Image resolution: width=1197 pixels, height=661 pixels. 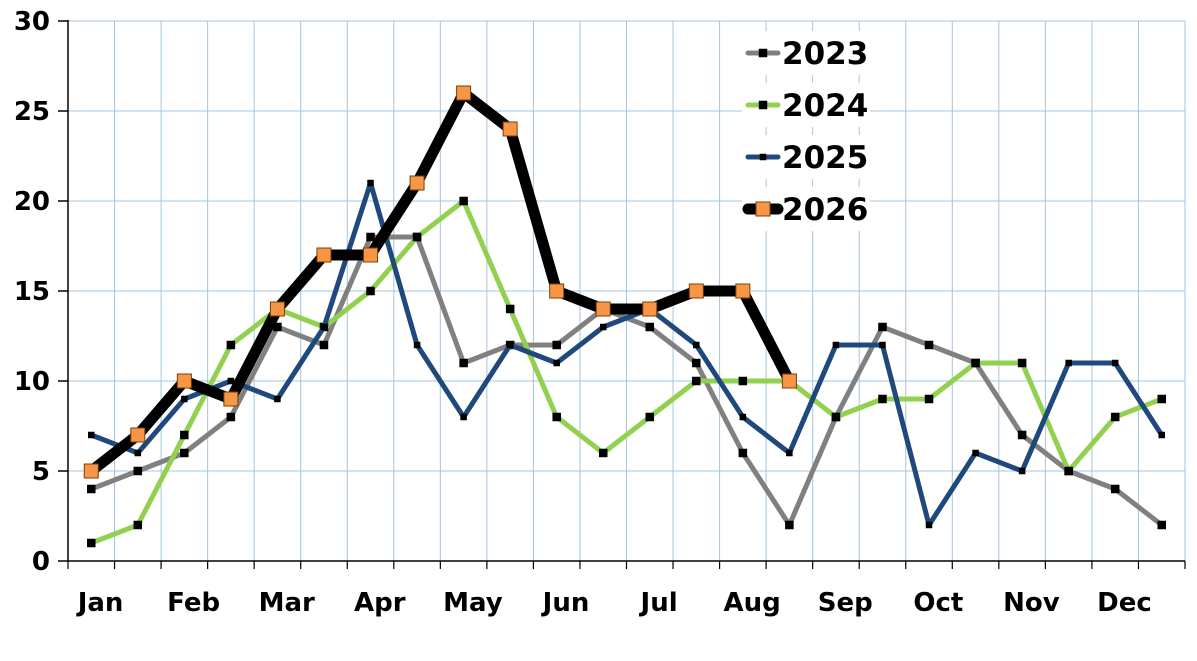 I want to click on x-tick-label: Aug, so click(x=752, y=603).